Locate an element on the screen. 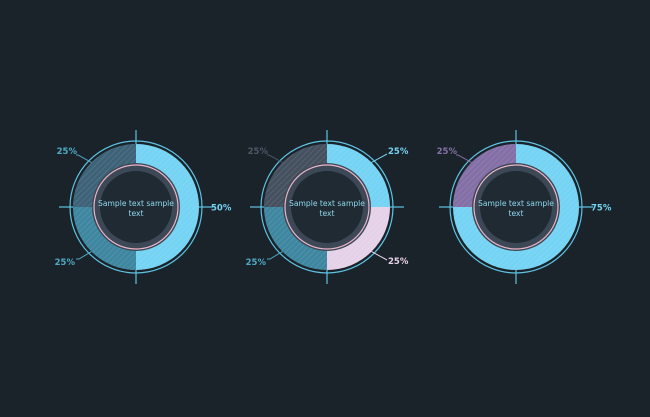 The image size is (650, 417). segment-label: 75% is located at coordinates (601, 209).